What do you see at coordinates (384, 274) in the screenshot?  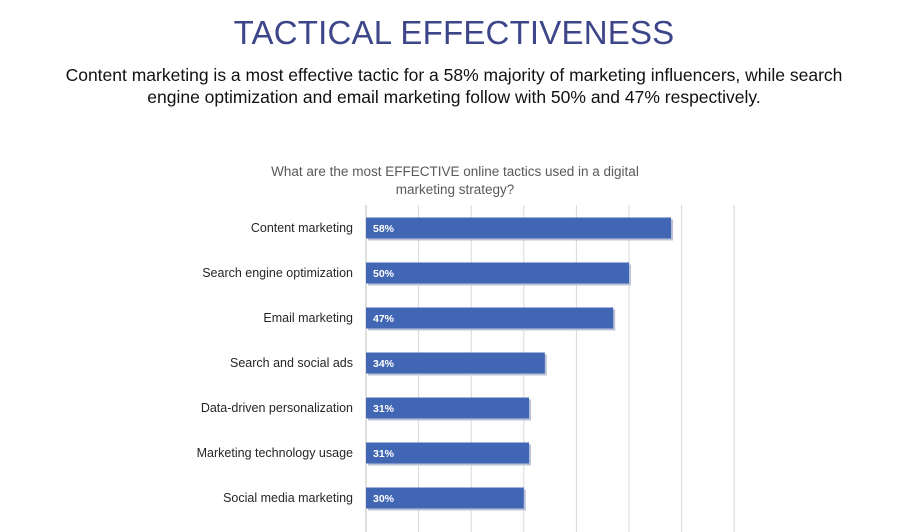 I see `bar-value-label: 50%` at bounding box center [384, 274].